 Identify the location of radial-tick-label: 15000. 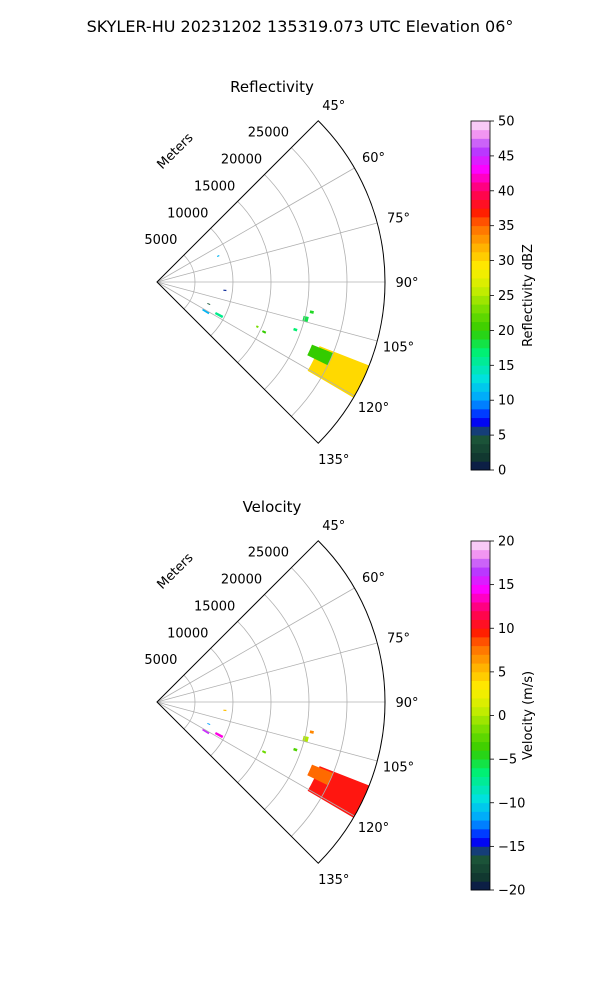
(214, 606).